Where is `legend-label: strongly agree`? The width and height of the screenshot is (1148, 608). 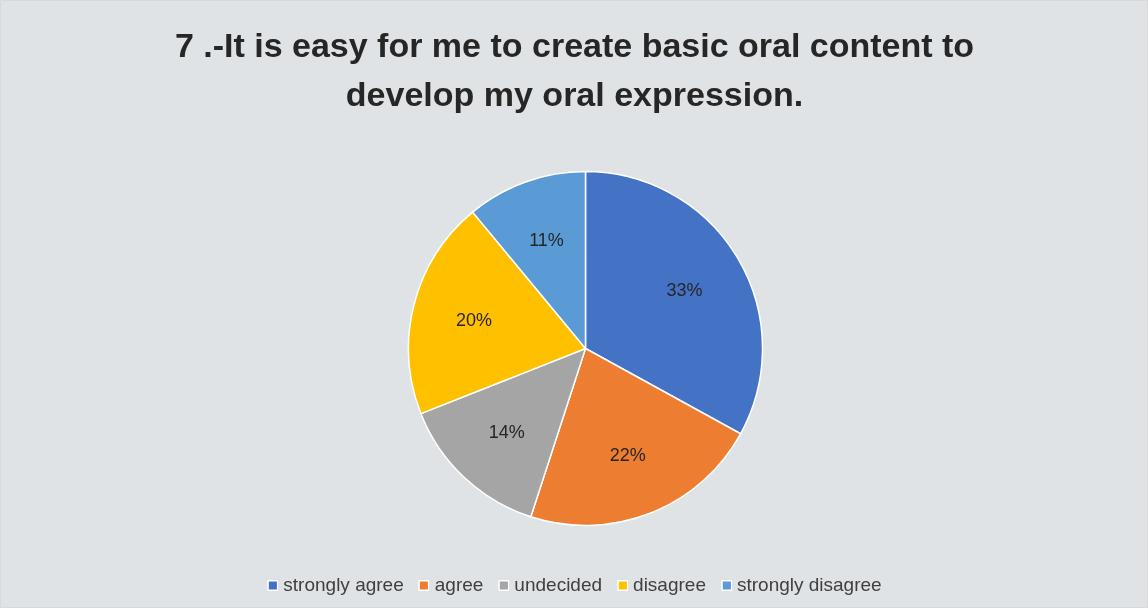 legend-label: strongly agree is located at coordinates (343, 585).